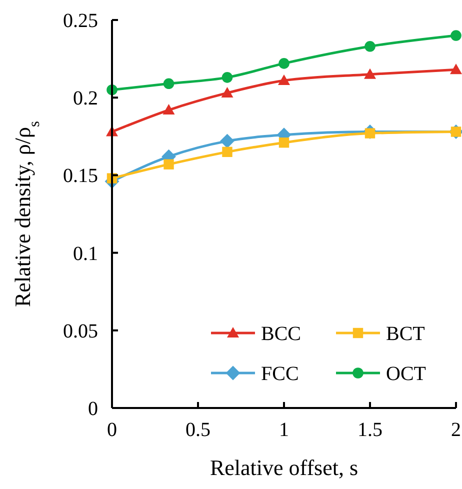 This screenshot has width=462, height=489. Describe the element at coordinates (456, 430) in the screenshot. I see `x-tick-label: 2` at that location.